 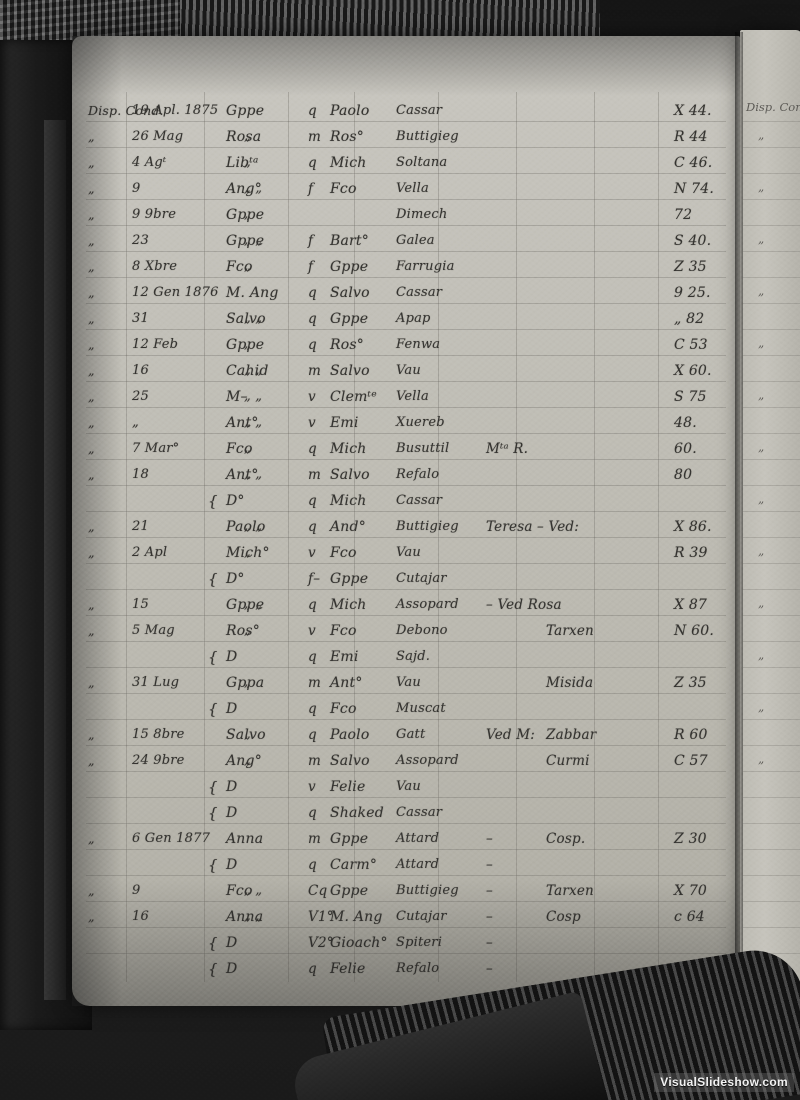 I want to click on entry-reference-code: Z 35, so click(x=690, y=267).